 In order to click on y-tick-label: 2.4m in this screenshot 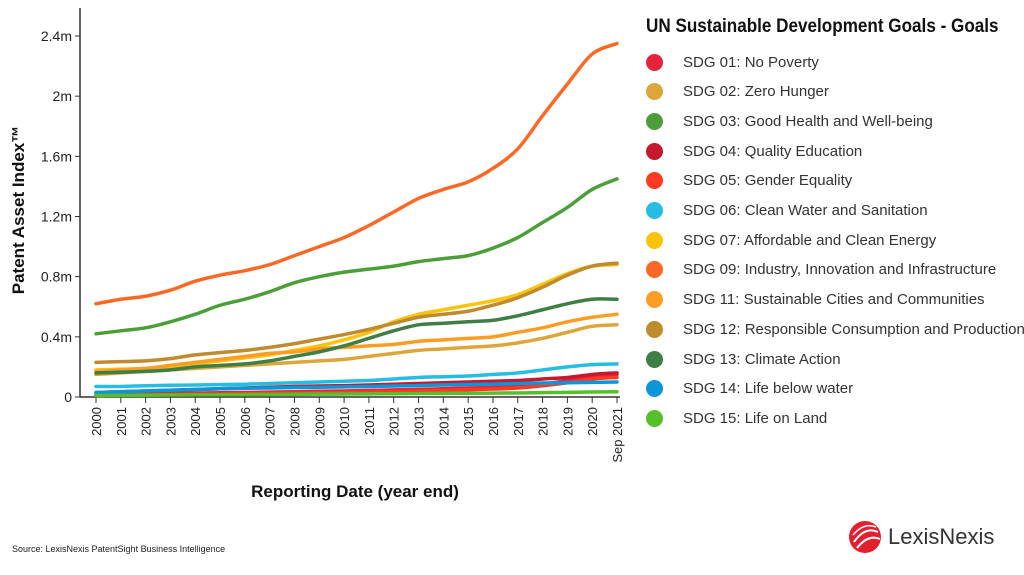, I will do `click(56, 36)`.